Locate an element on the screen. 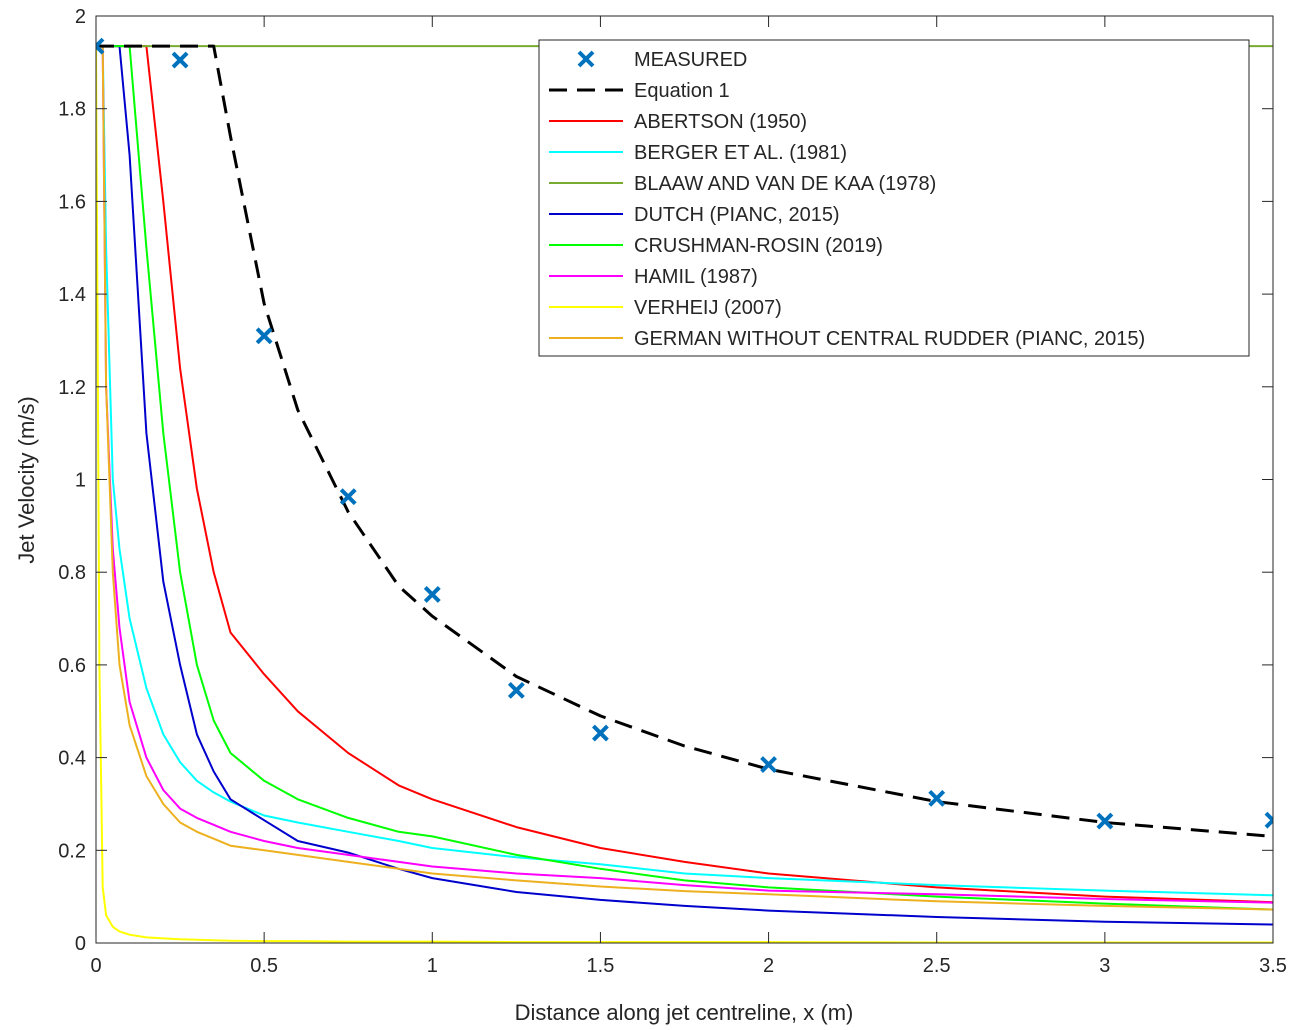 This screenshot has height=1030, width=1309. y-tick-label: 2 is located at coordinates (80, 17).